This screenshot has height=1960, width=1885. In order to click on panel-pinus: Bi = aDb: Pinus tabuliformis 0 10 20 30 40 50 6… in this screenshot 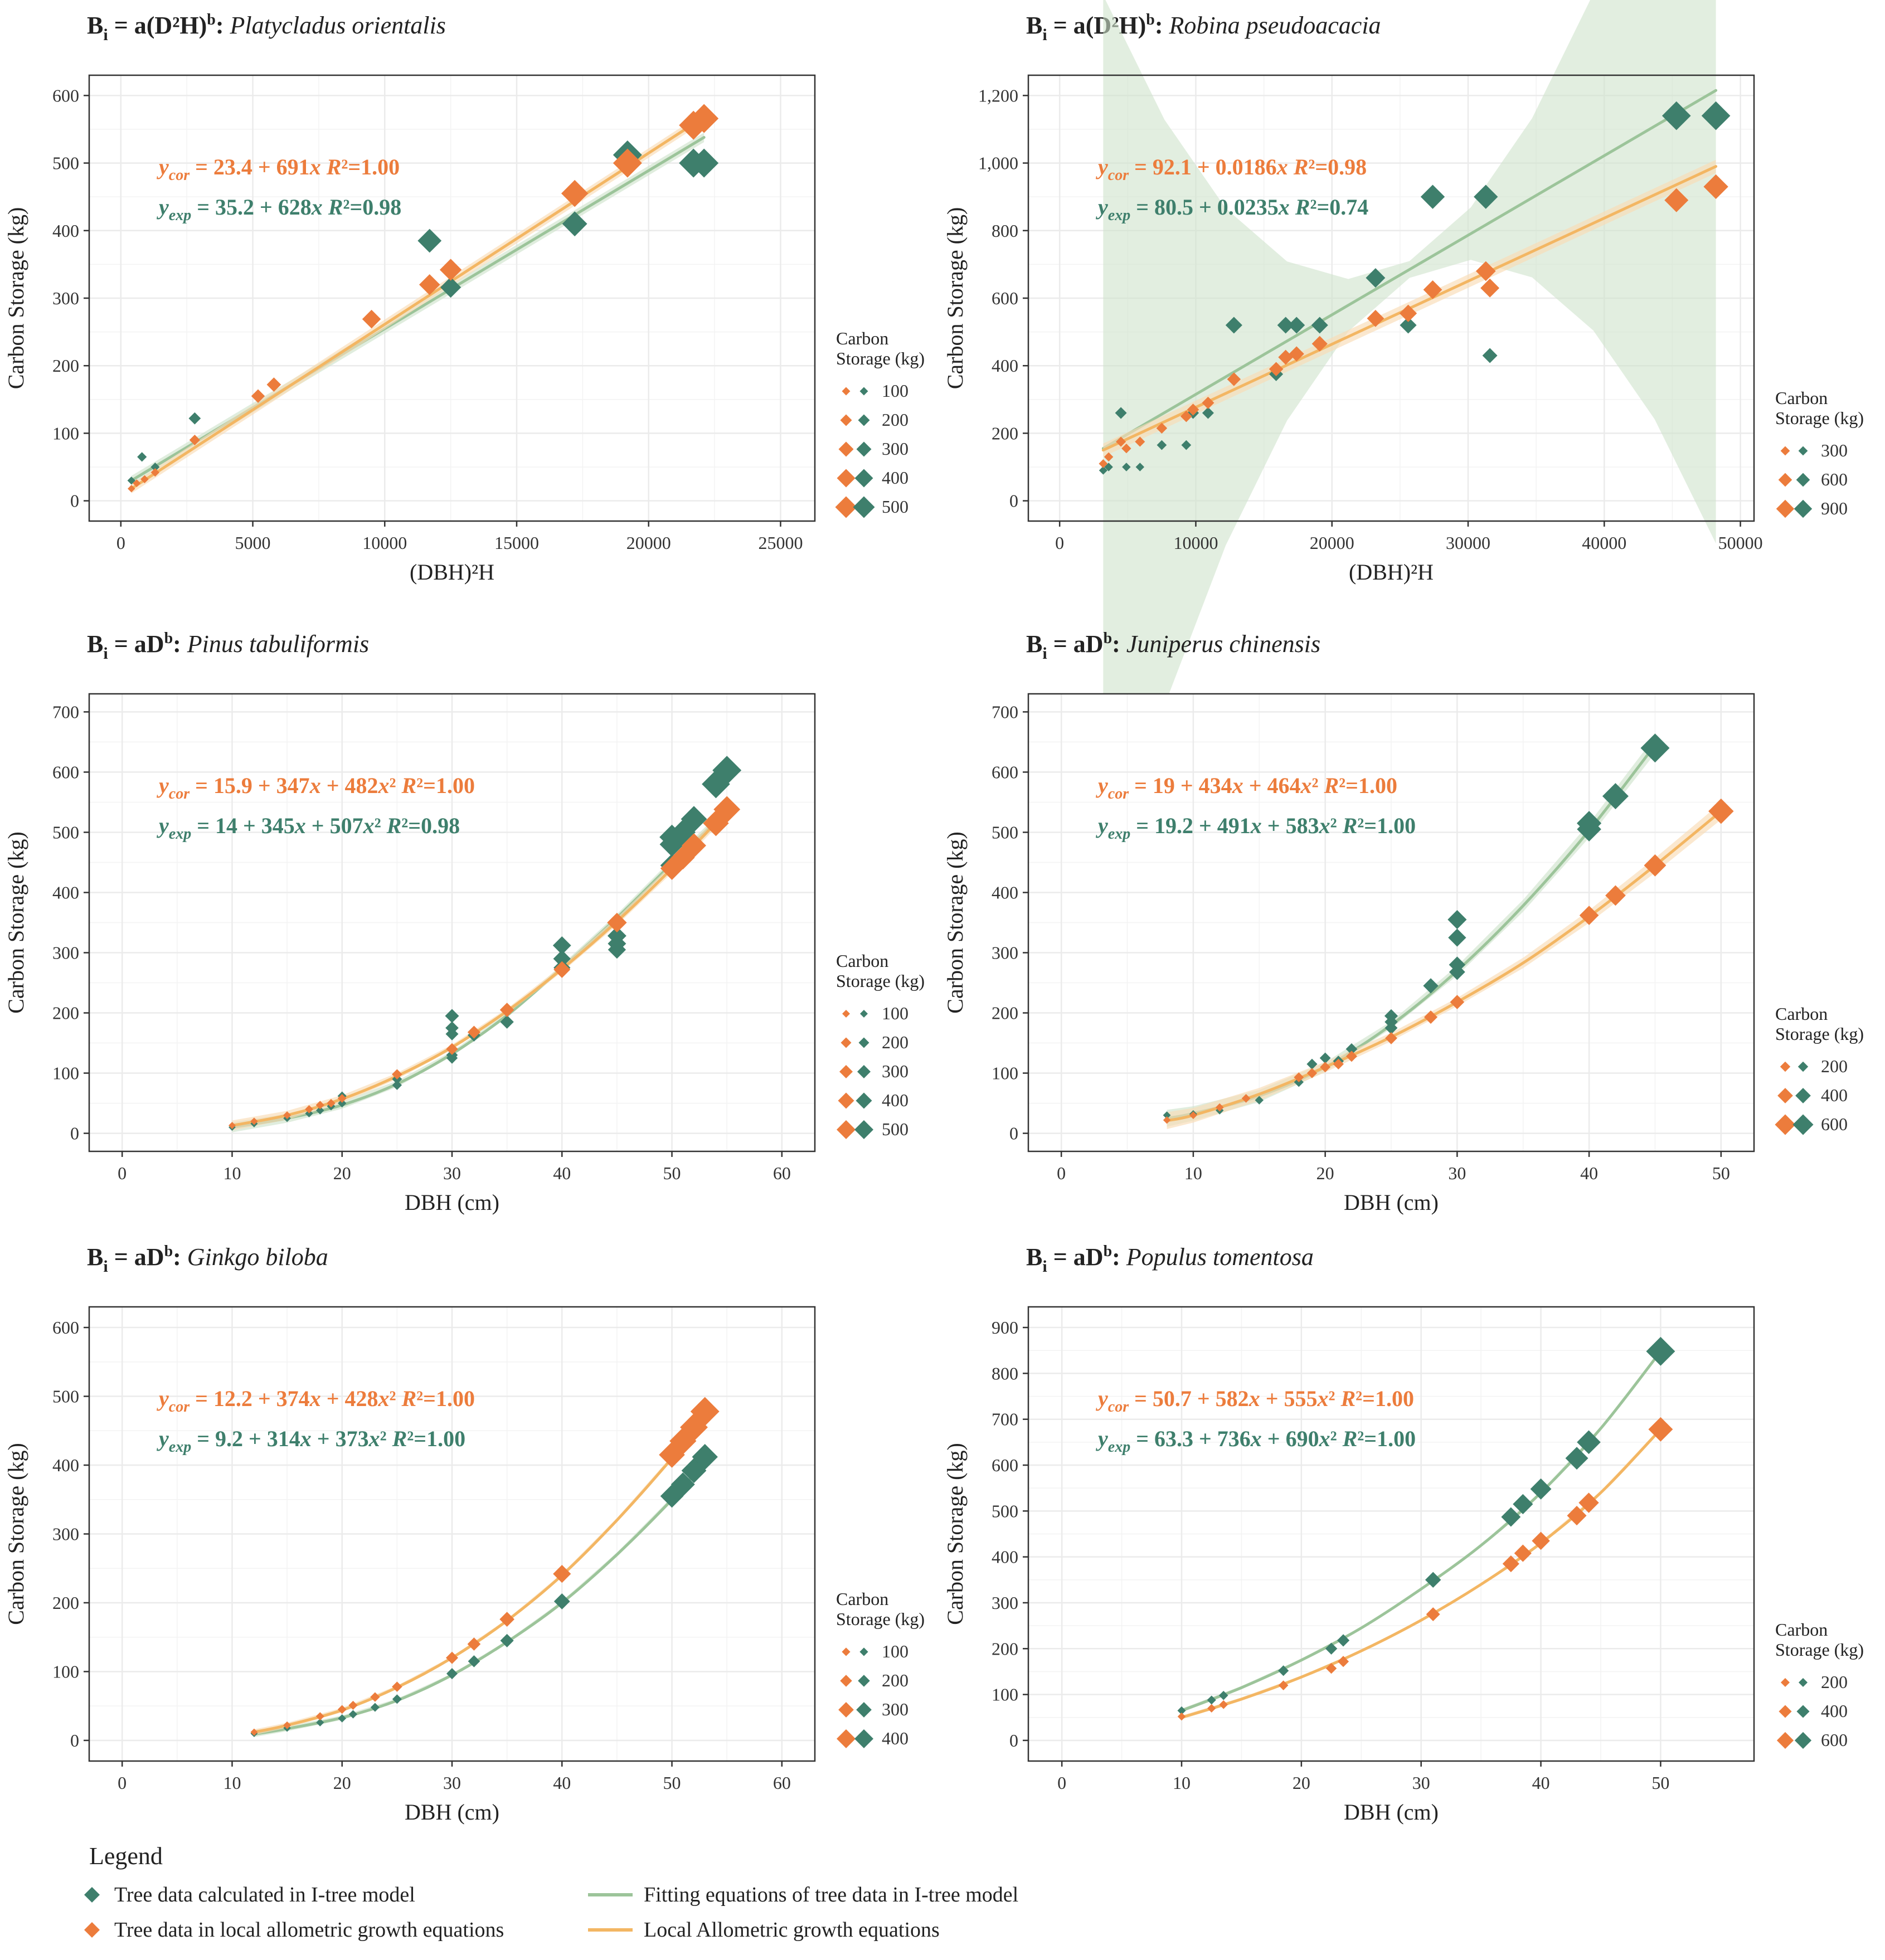, I will do `click(464, 922)`.